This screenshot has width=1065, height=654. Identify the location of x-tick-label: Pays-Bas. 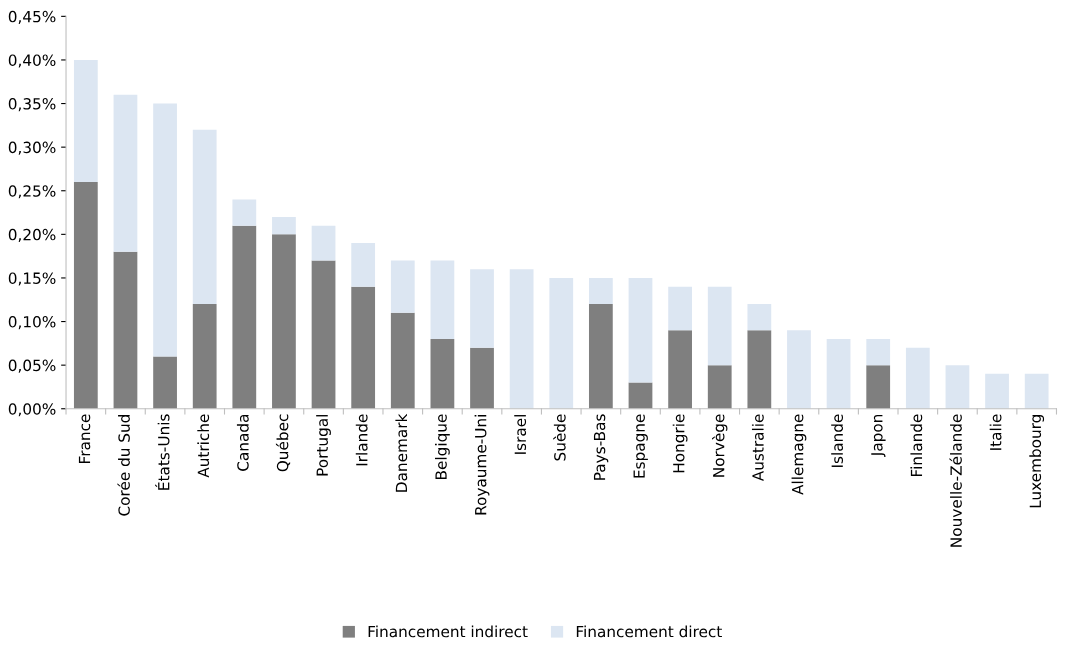
(601, 447).